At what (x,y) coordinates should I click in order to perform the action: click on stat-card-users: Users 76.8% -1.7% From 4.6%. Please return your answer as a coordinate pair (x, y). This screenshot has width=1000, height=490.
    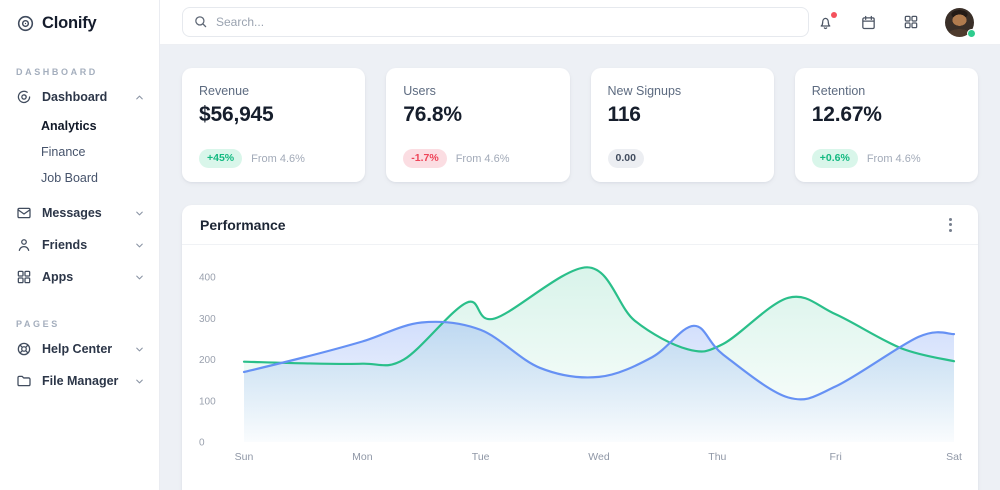
    Looking at the image, I should click on (478, 125).